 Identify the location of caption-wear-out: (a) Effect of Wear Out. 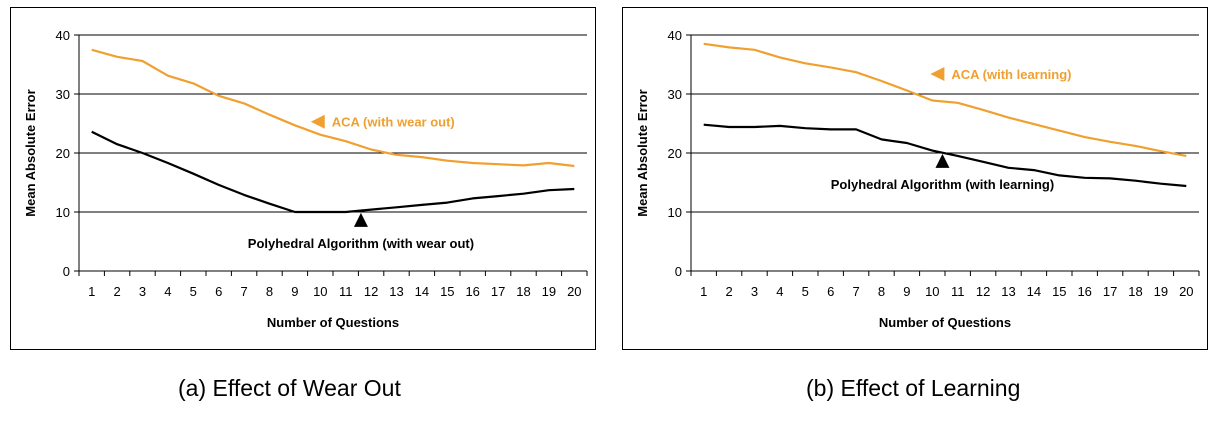
(289, 388).